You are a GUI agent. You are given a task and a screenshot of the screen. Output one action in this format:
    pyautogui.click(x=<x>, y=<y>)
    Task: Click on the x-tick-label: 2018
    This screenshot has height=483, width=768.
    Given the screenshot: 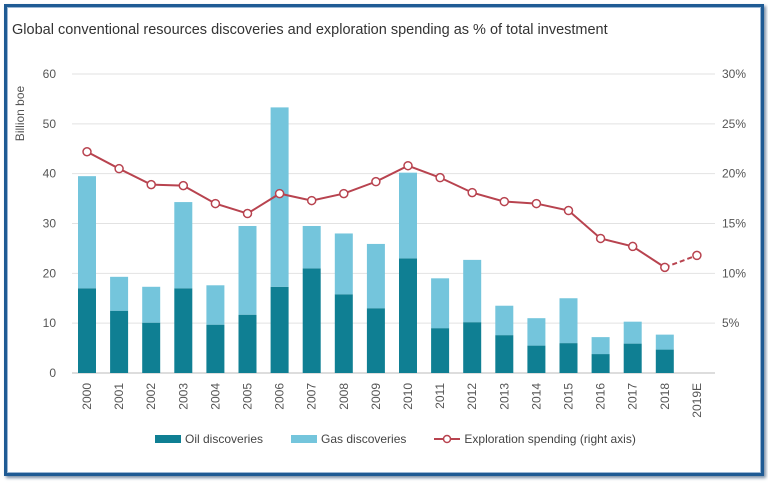 What is the action you would take?
    pyautogui.click(x=665, y=396)
    